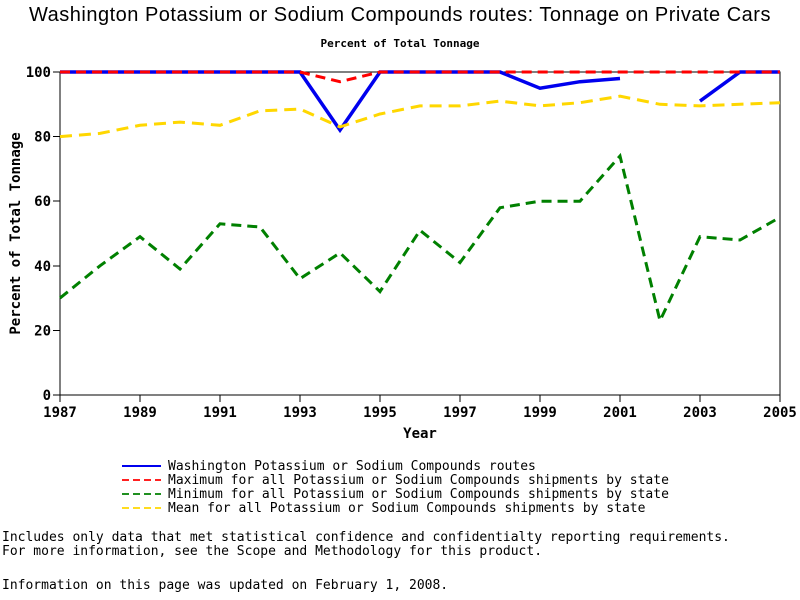  I want to click on x-tick-label: 2005, so click(780, 413).